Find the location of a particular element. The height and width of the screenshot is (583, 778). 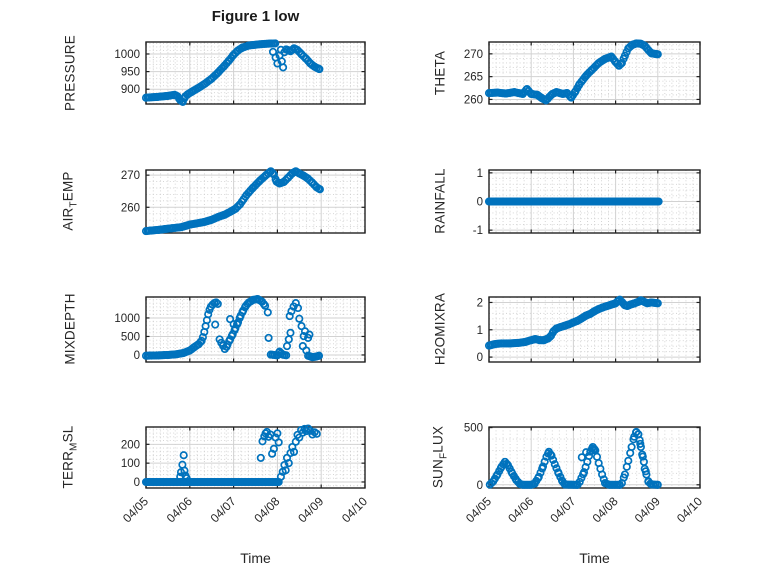

y-tick-label: 265 is located at coordinates (473, 78).